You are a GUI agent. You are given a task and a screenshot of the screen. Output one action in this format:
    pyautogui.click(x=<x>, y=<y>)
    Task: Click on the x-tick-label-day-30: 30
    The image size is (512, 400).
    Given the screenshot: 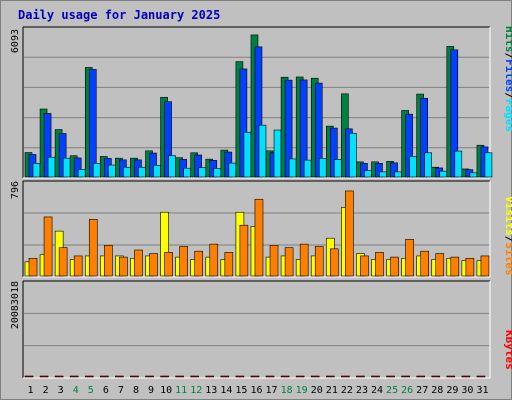 What is the action you would take?
    pyautogui.click(x=467, y=390)
    